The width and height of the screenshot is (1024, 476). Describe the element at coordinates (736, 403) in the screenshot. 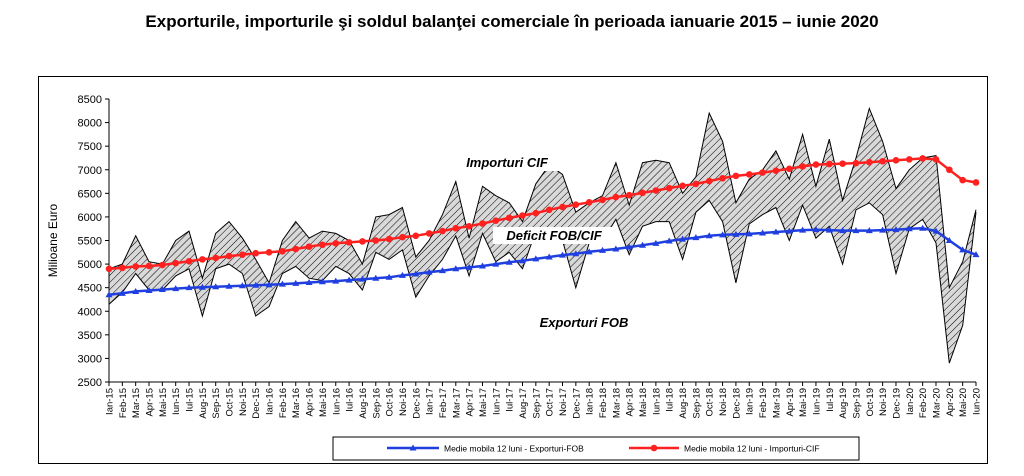

I see `x-tick-label: Dec-18` at that location.